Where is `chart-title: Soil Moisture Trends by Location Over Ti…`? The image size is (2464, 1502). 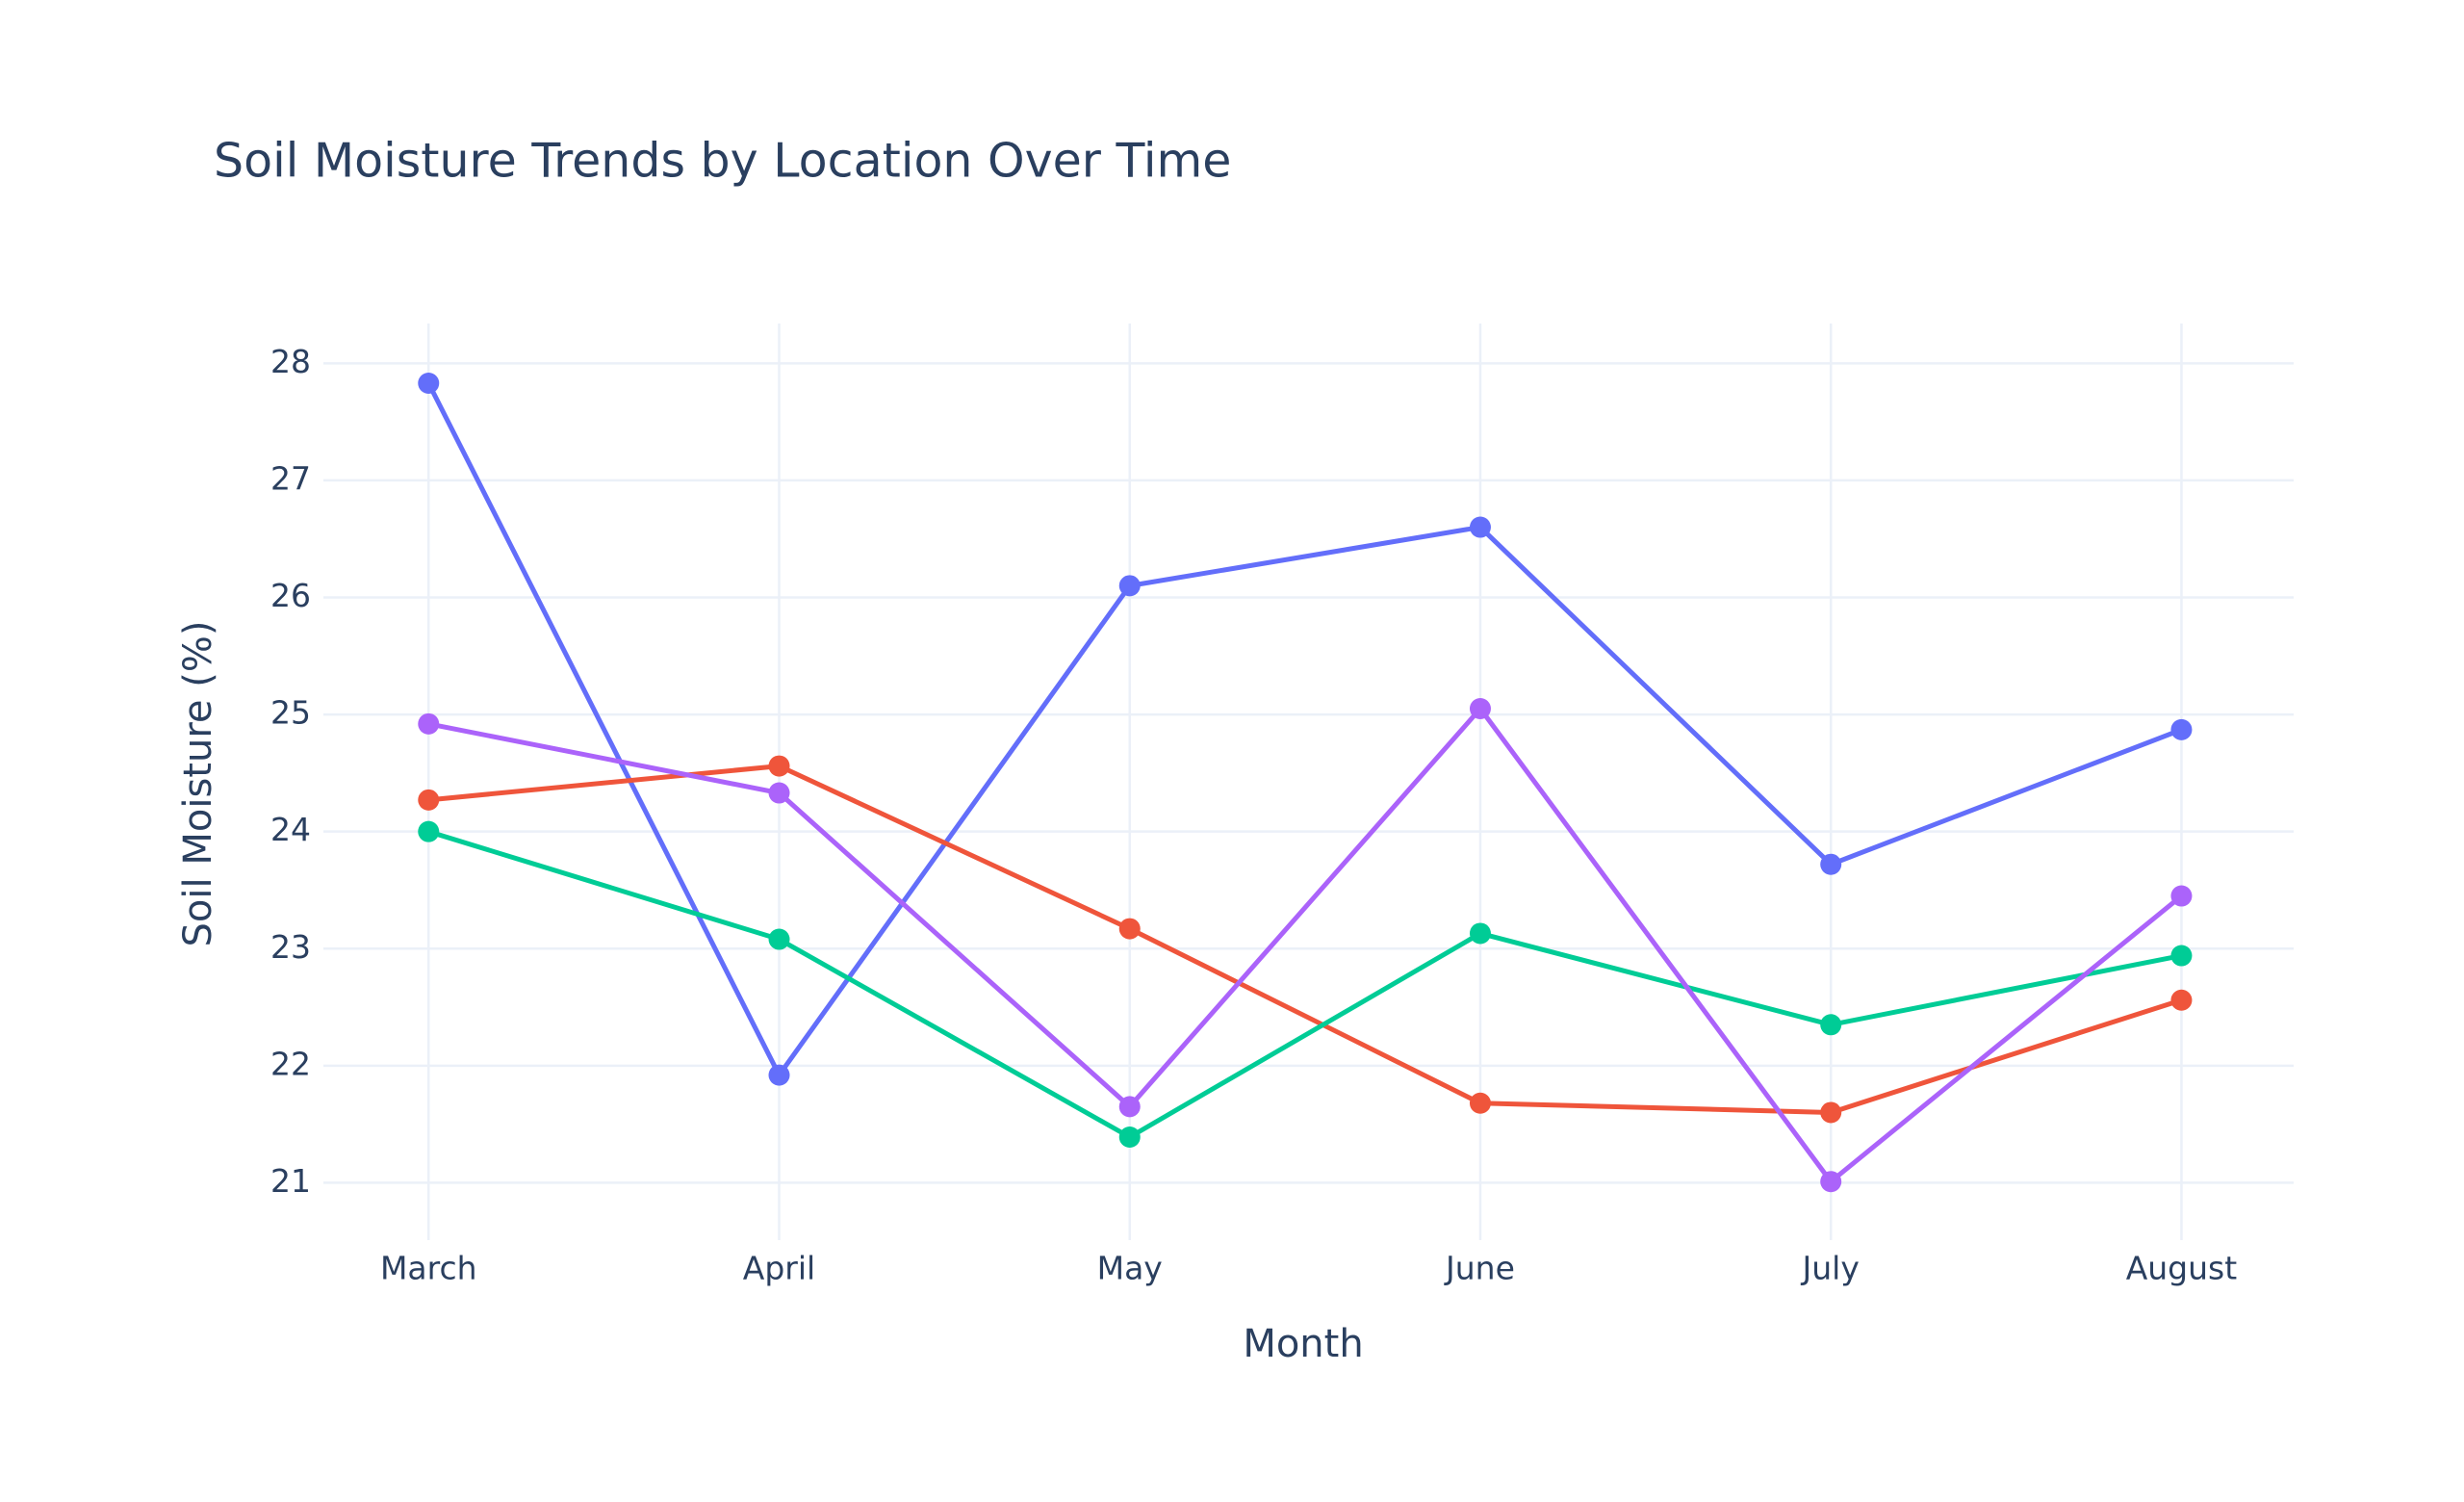 chart-title: Soil Moisture Trends by Location Over Ti… is located at coordinates (722, 161).